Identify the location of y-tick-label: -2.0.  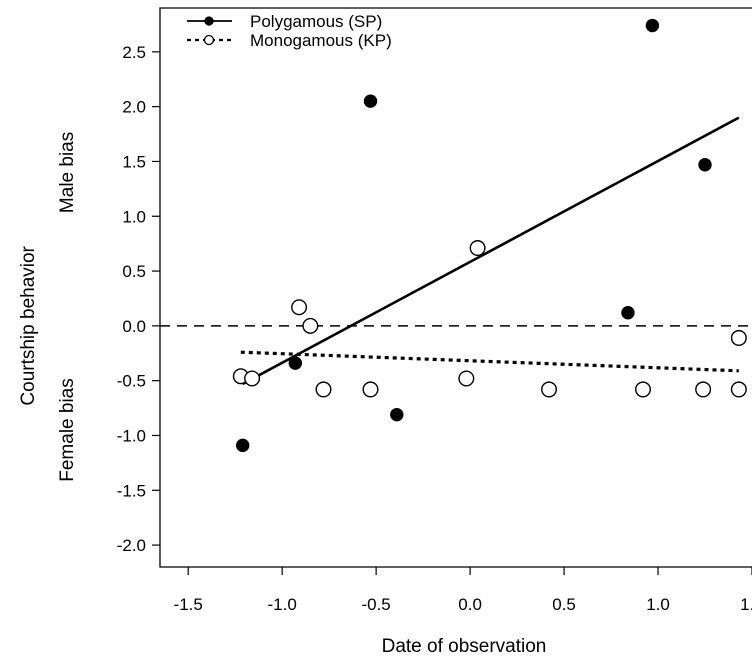
(131, 545).